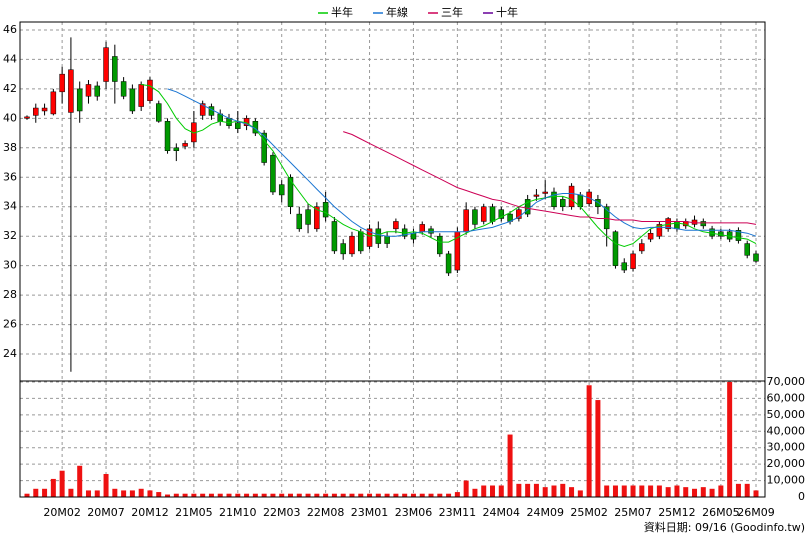 Image resolution: width=808 pixels, height=540 pixels. I want to click on y-tick-label: 0, so click(801, 496).